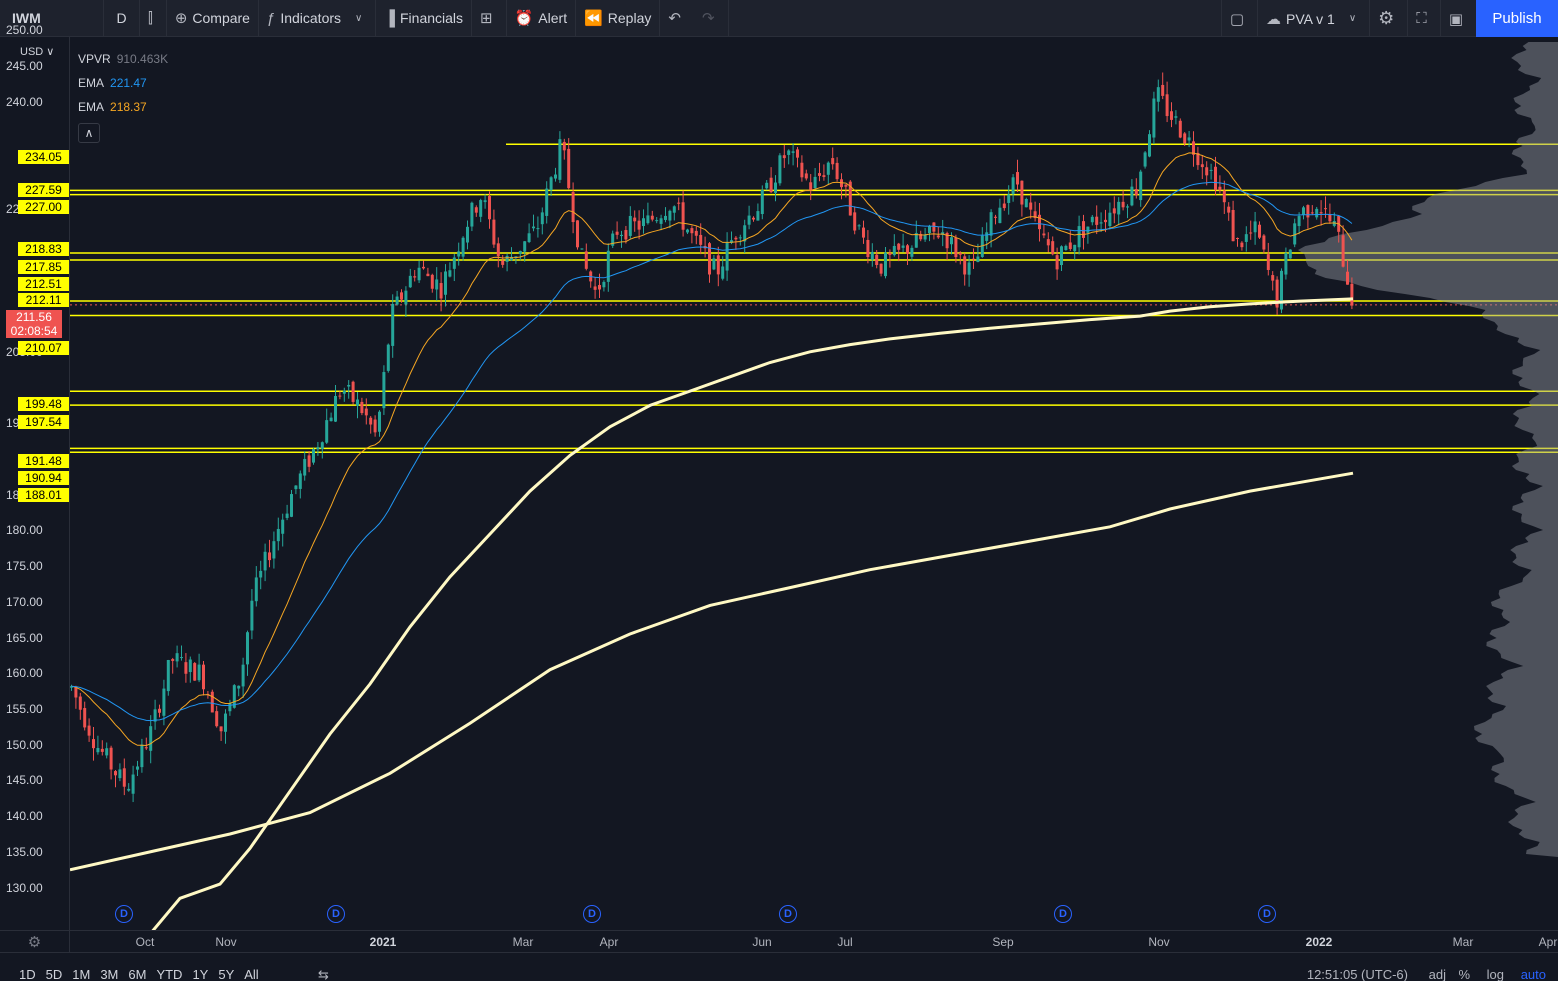  Describe the element at coordinates (35, 941) in the screenshot. I see `axis-settings-button: ⚙` at that location.